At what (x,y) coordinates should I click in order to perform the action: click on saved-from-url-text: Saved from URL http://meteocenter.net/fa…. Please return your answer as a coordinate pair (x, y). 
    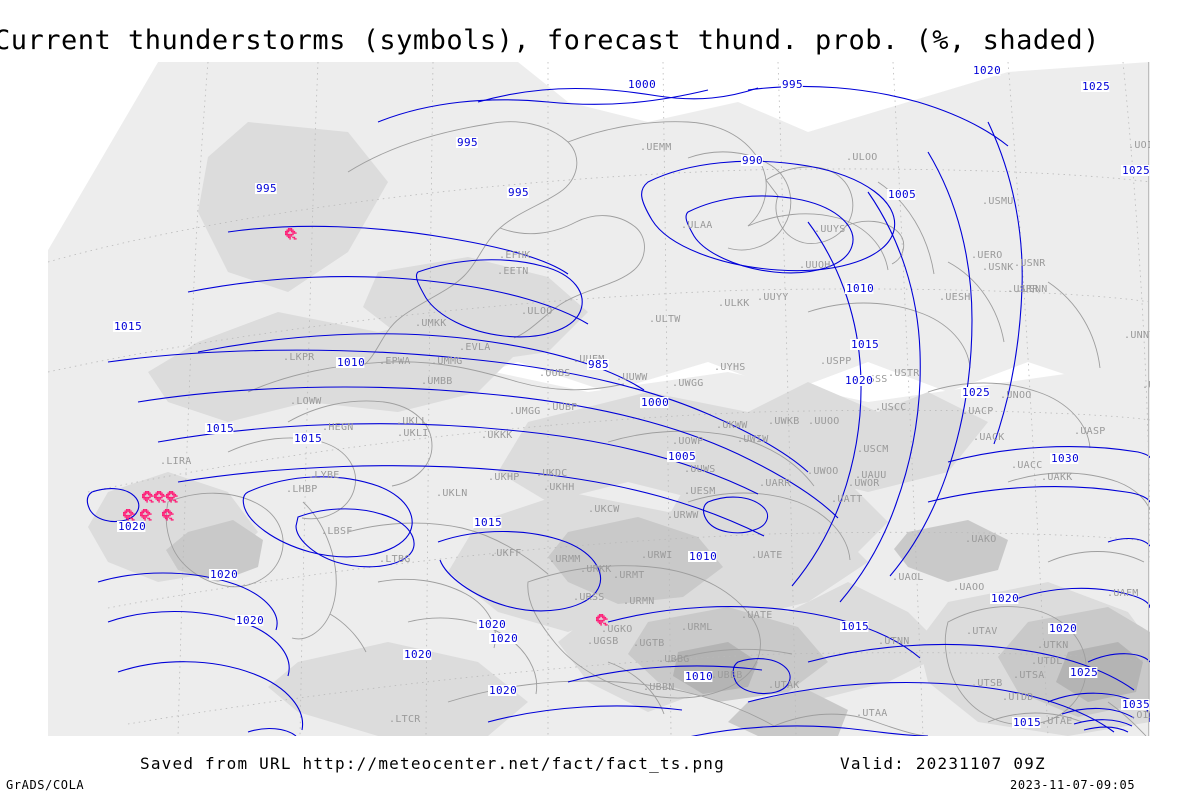
    Looking at the image, I should click on (432, 763).